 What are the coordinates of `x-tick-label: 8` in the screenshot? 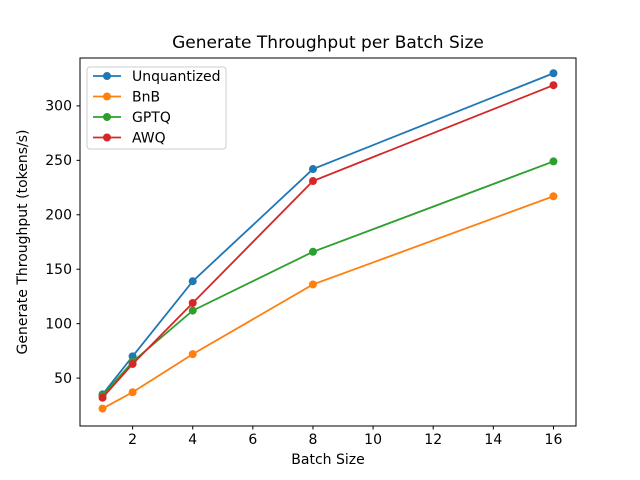 It's located at (313, 440).